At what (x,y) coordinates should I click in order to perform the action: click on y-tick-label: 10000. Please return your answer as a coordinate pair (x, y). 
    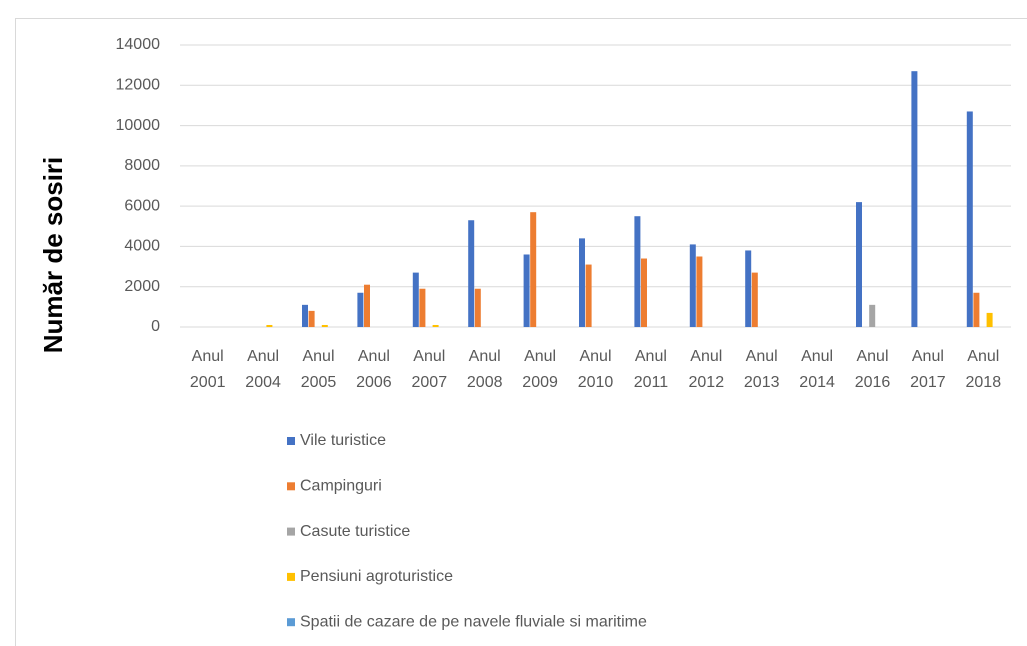
    Looking at the image, I should click on (138, 125).